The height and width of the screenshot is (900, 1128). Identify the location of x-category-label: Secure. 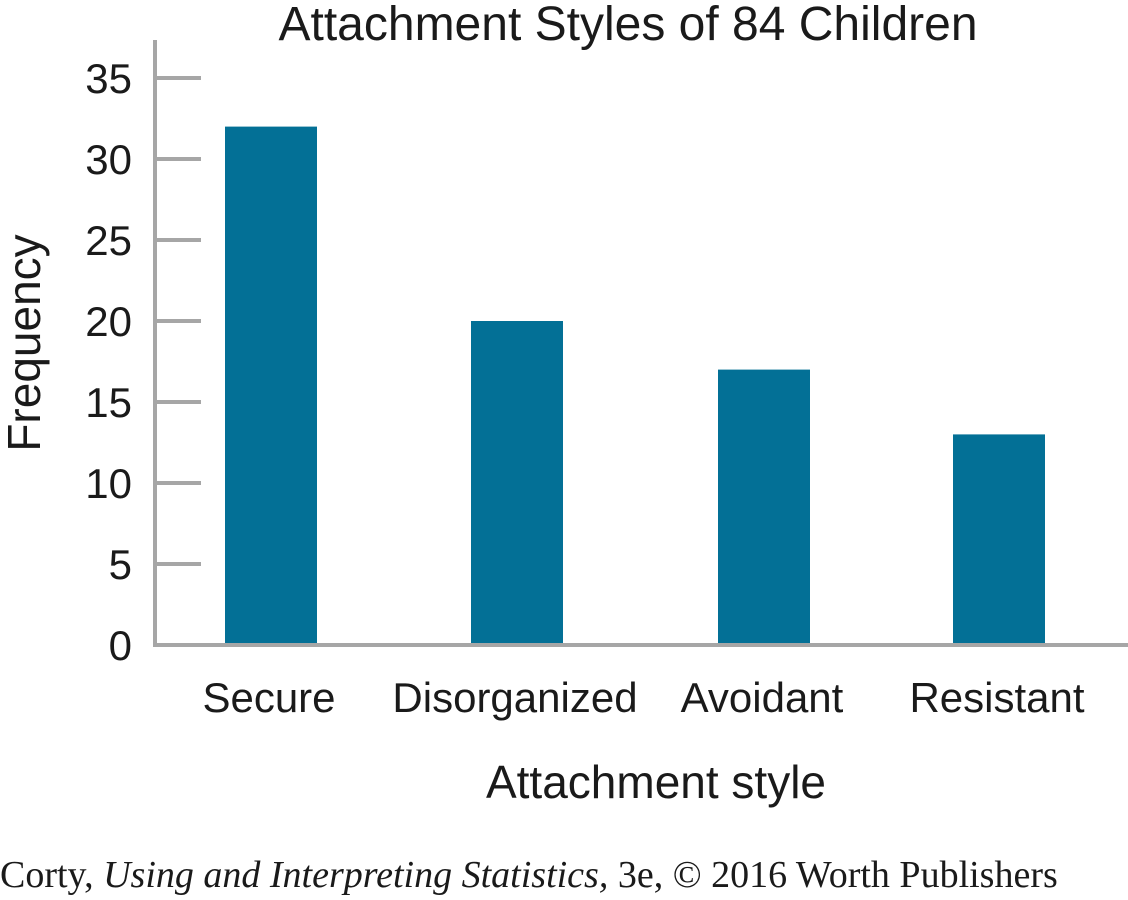
(268, 697).